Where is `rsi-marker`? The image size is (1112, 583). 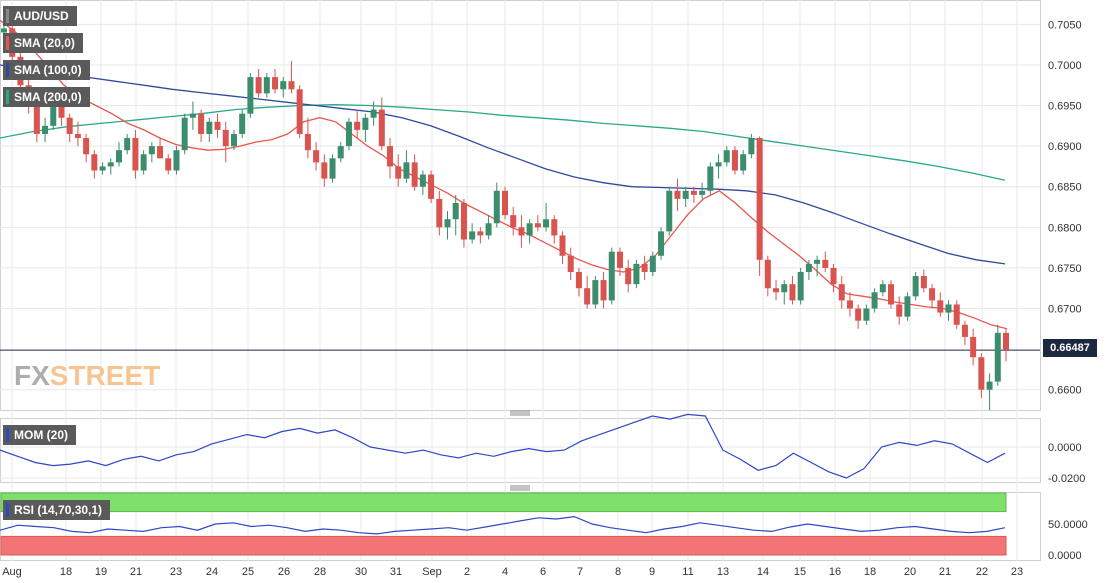 rsi-marker is located at coordinates (7, 510).